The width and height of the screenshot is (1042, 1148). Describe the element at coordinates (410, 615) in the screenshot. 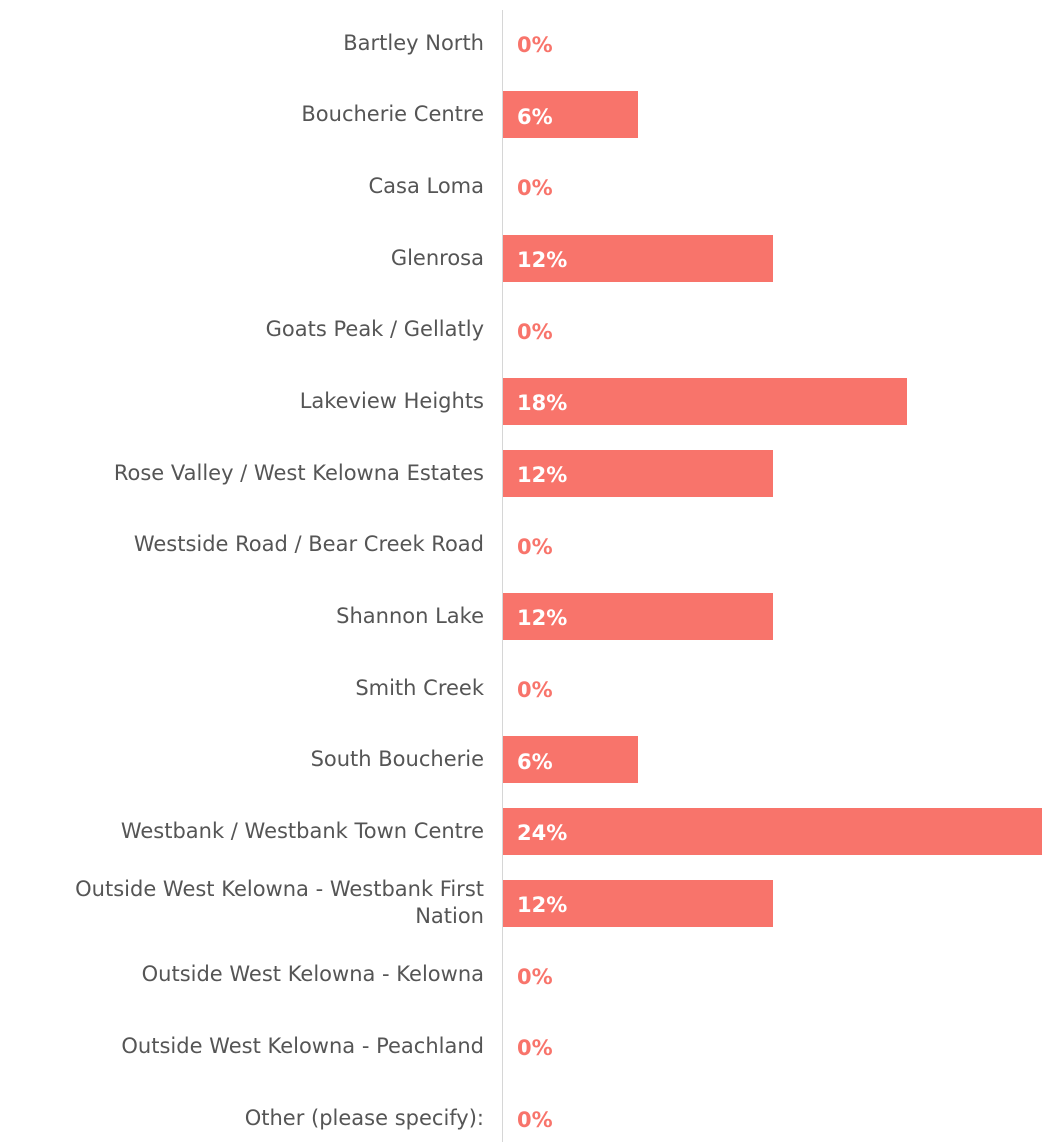

I see `category-label: Shannon Lake` at that location.